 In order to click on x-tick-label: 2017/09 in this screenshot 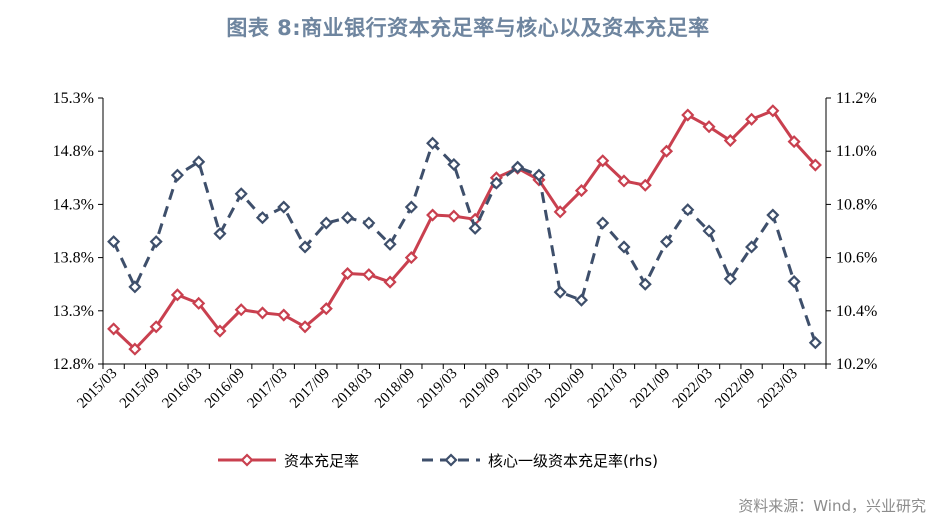, I will do `click(310, 389)`.